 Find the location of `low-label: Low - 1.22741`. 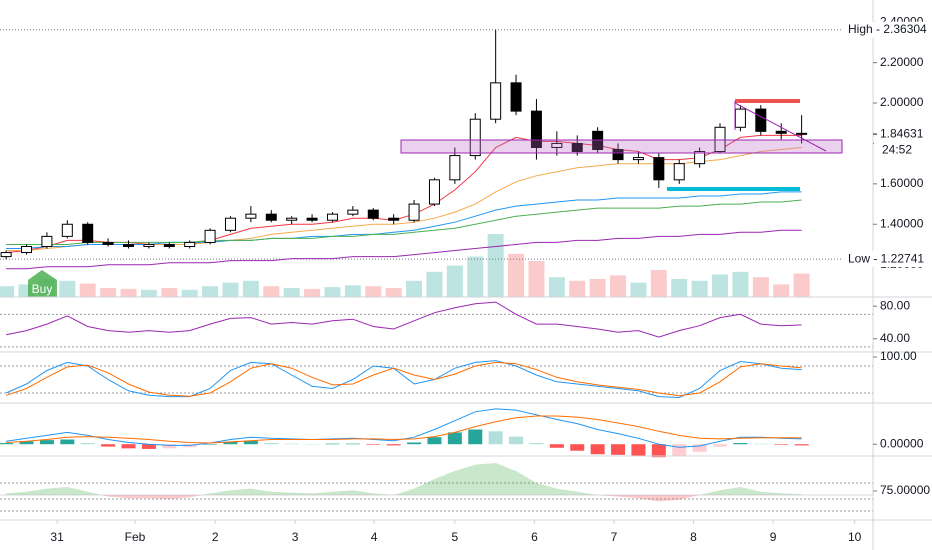

low-label: Low - 1.22741 is located at coordinates (886, 258).